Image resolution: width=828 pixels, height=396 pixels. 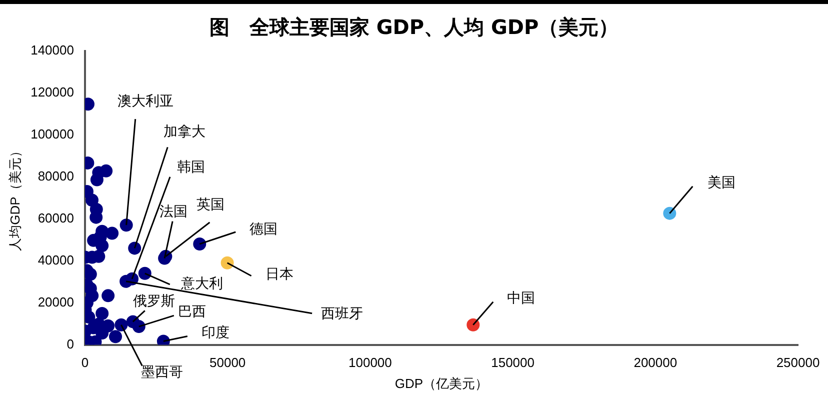 What do you see at coordinates (153, 301) in the screenshot?
I see `annotation: 俄罗斯` at bounding box center [153, 301].